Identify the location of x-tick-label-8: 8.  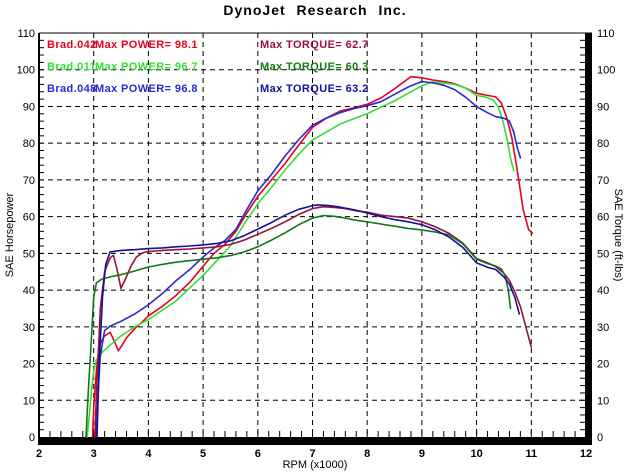
(367, 454).